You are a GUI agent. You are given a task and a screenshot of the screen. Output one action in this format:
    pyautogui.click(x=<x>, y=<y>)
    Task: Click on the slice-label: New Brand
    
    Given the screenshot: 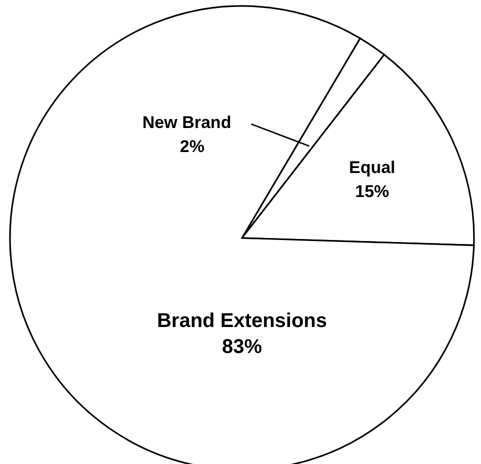 What is the action you would take?
    pyautogui.click(x=187, y=122)
    